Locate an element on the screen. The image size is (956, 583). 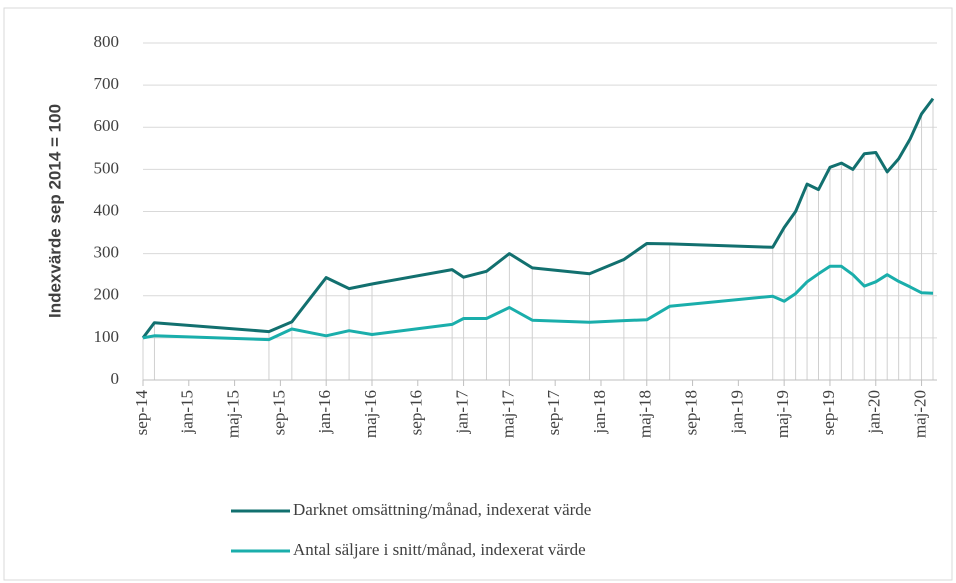
x-tick-label: sep-16 is located at coordinates (416, 412).